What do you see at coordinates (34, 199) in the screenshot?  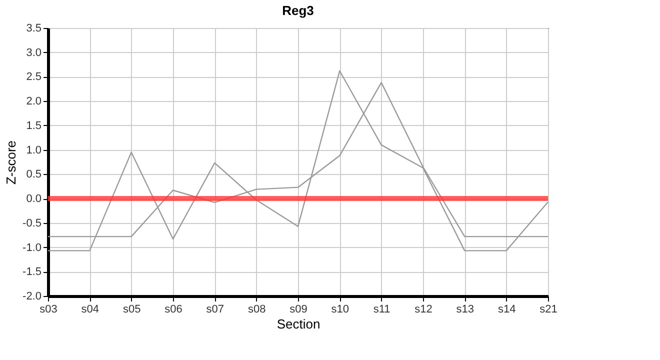 I see `y-tick-label: 0.0` at bounding box center [34, 199].